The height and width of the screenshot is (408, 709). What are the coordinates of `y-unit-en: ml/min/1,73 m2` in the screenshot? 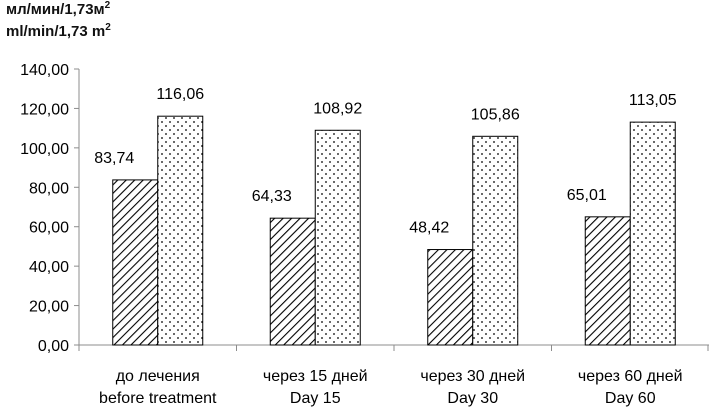 It's located at (58, 31).